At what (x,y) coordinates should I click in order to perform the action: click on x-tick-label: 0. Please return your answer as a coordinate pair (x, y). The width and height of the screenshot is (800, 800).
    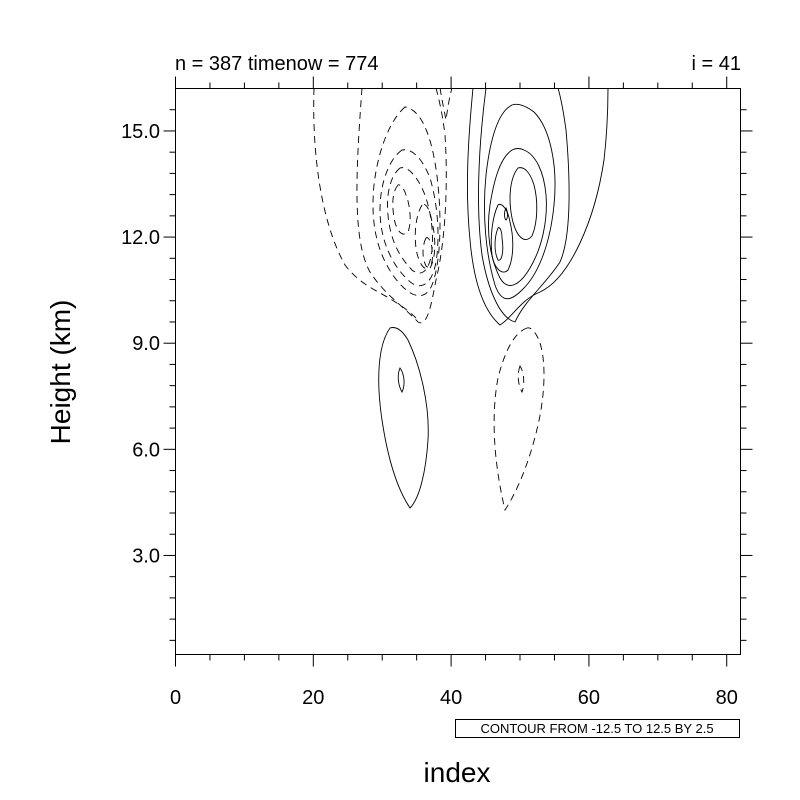
    Looking at the image, I should click on (175, 698).